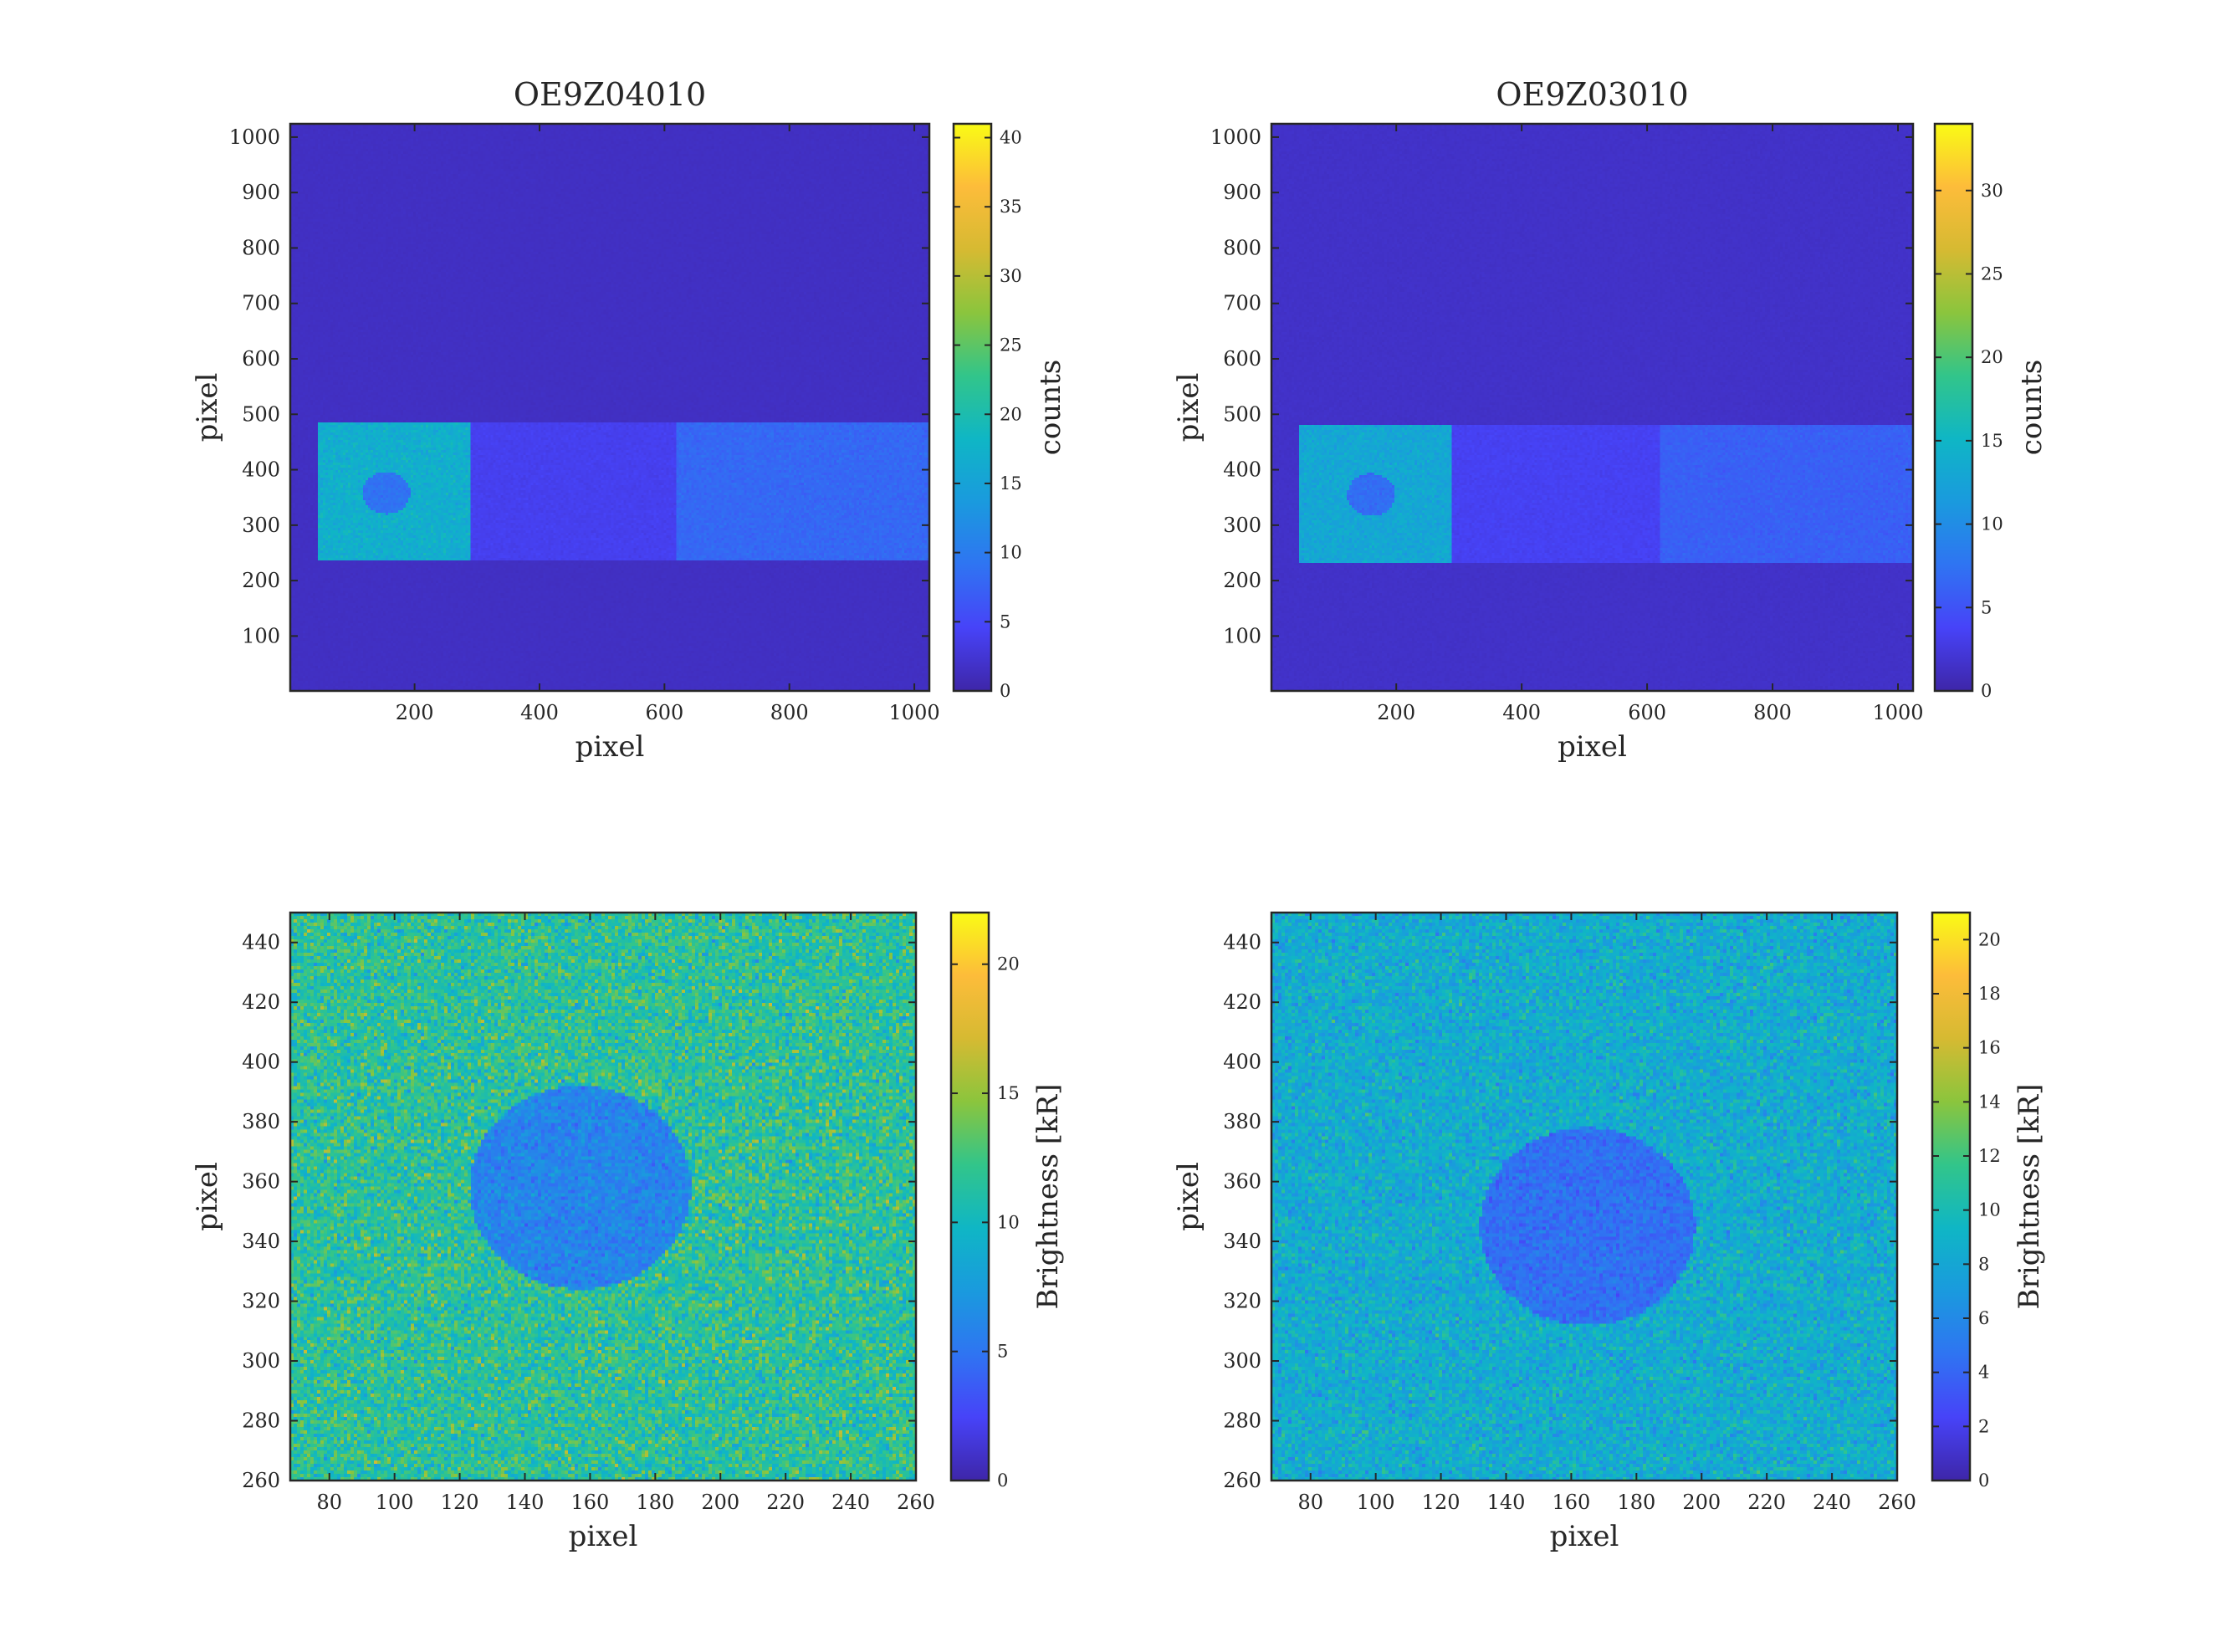 The width and height of the screenshot is (2215, 1652). What do you see at coordinates (610, 95) in the screenshot?
I see `panel-title: OE9Z04010` at bounding box center [610, 95].